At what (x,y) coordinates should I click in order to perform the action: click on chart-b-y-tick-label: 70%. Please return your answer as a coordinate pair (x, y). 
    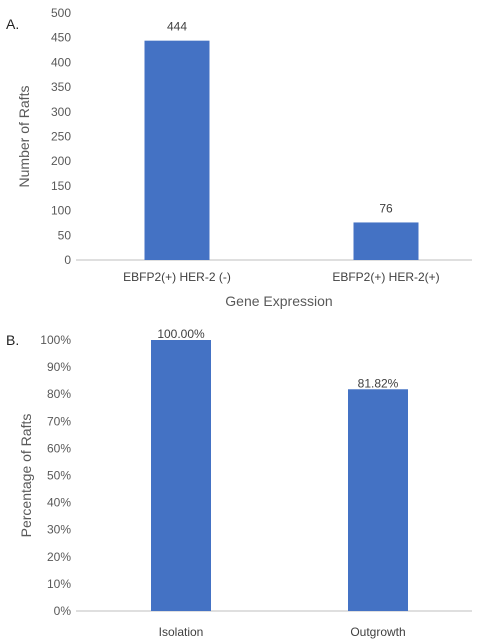
    Looking at the image, I should click on (59, 421).